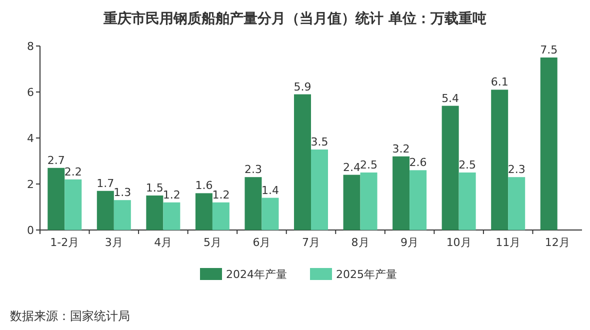 The image size is (590, 330). I want to click on data-label: 5.4, so click(451, 98).